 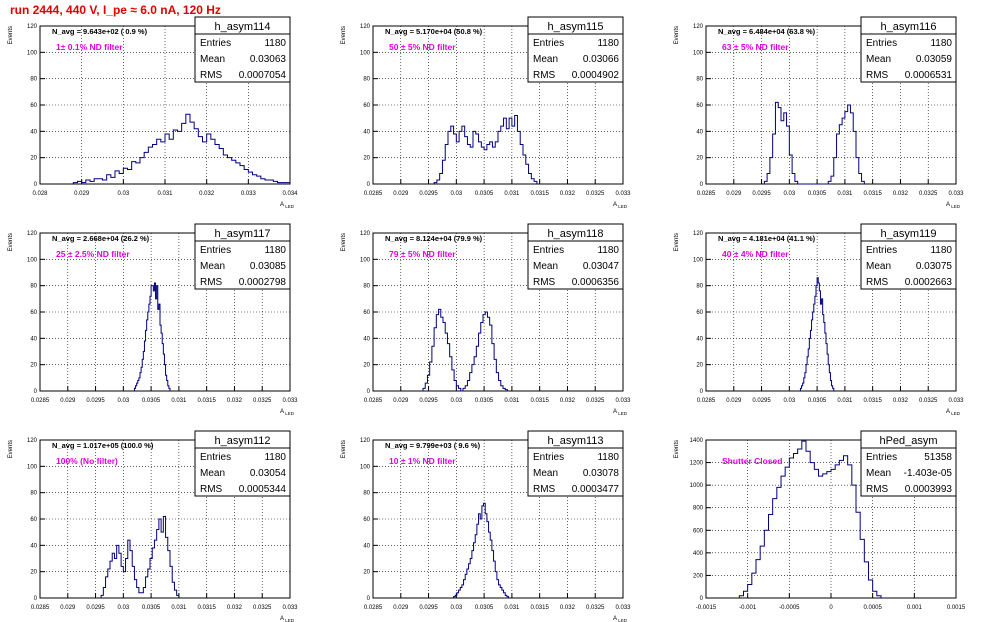 I want to click on stats-value: 0.0007054, so click(x=263, y=75).